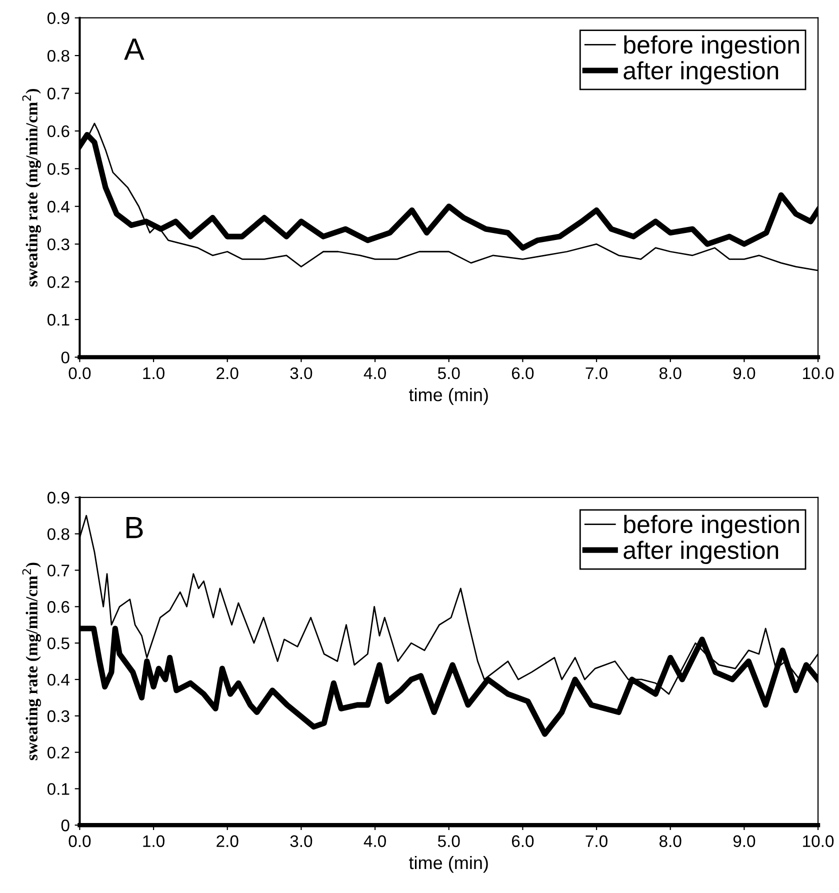  Describe the element at coordinates (134, 49) in the screenshot. I see `annotation: A` at that location.